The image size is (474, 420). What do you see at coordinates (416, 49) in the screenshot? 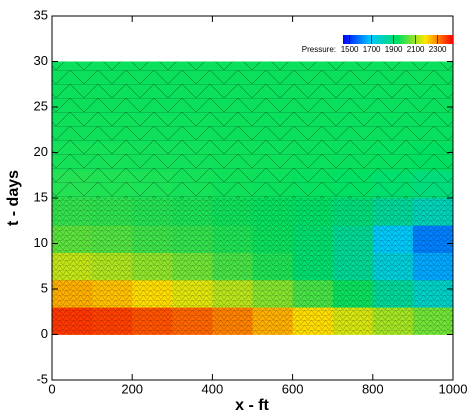
I see `colorbar-tick-label: 2100` at bounding box center [416, 49].